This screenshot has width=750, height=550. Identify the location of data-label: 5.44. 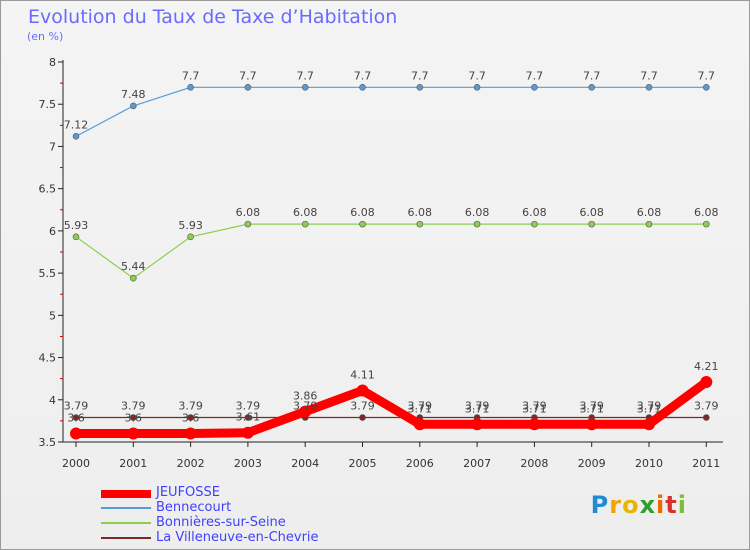
(133, 266).